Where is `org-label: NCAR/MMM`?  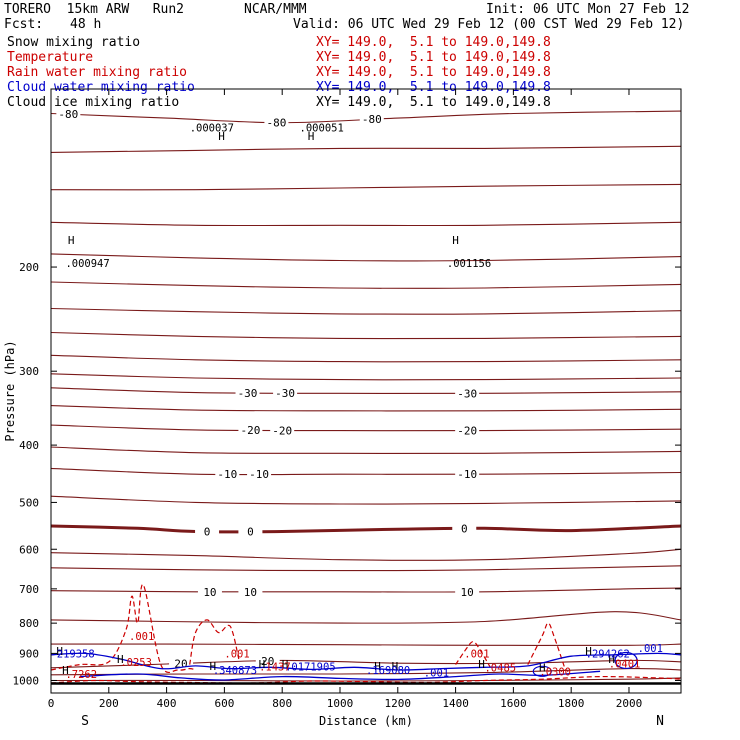
org-label: NCAR/MMM is located at coordinates (275, 9).